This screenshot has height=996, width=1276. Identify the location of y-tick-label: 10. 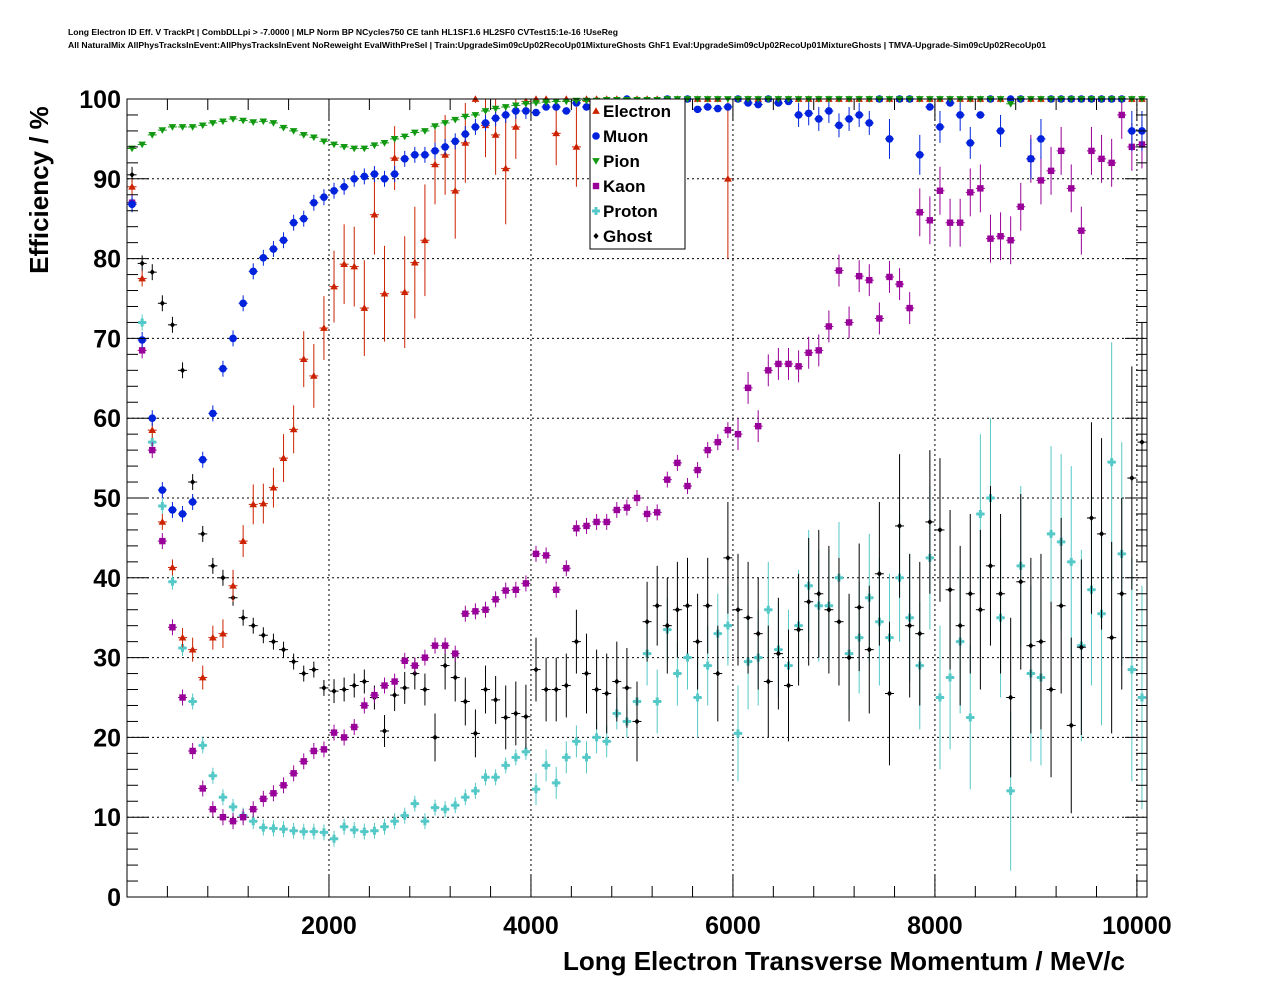
(107, 818).